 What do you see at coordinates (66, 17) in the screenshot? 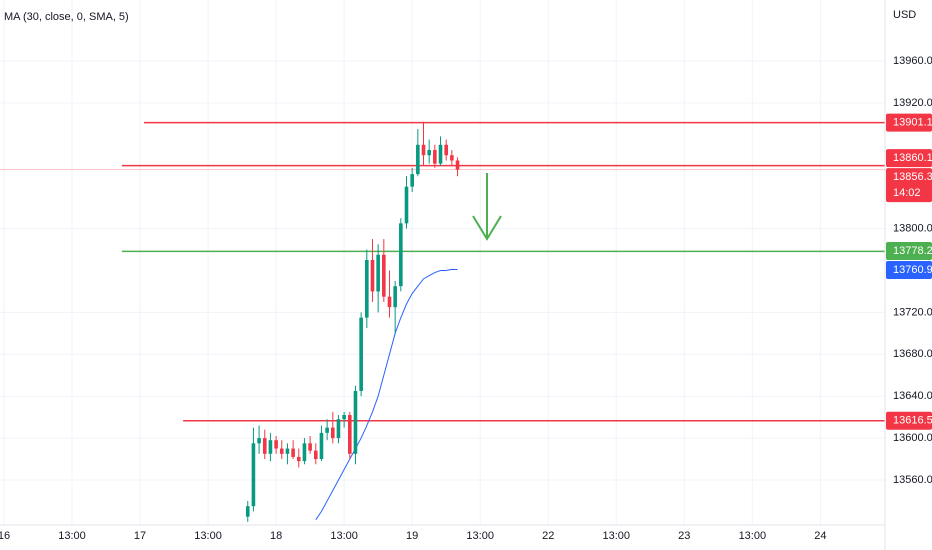
I see `indicator-label: MA (30, close, 0, SMA, 5)` at bounding box center [66, 17].